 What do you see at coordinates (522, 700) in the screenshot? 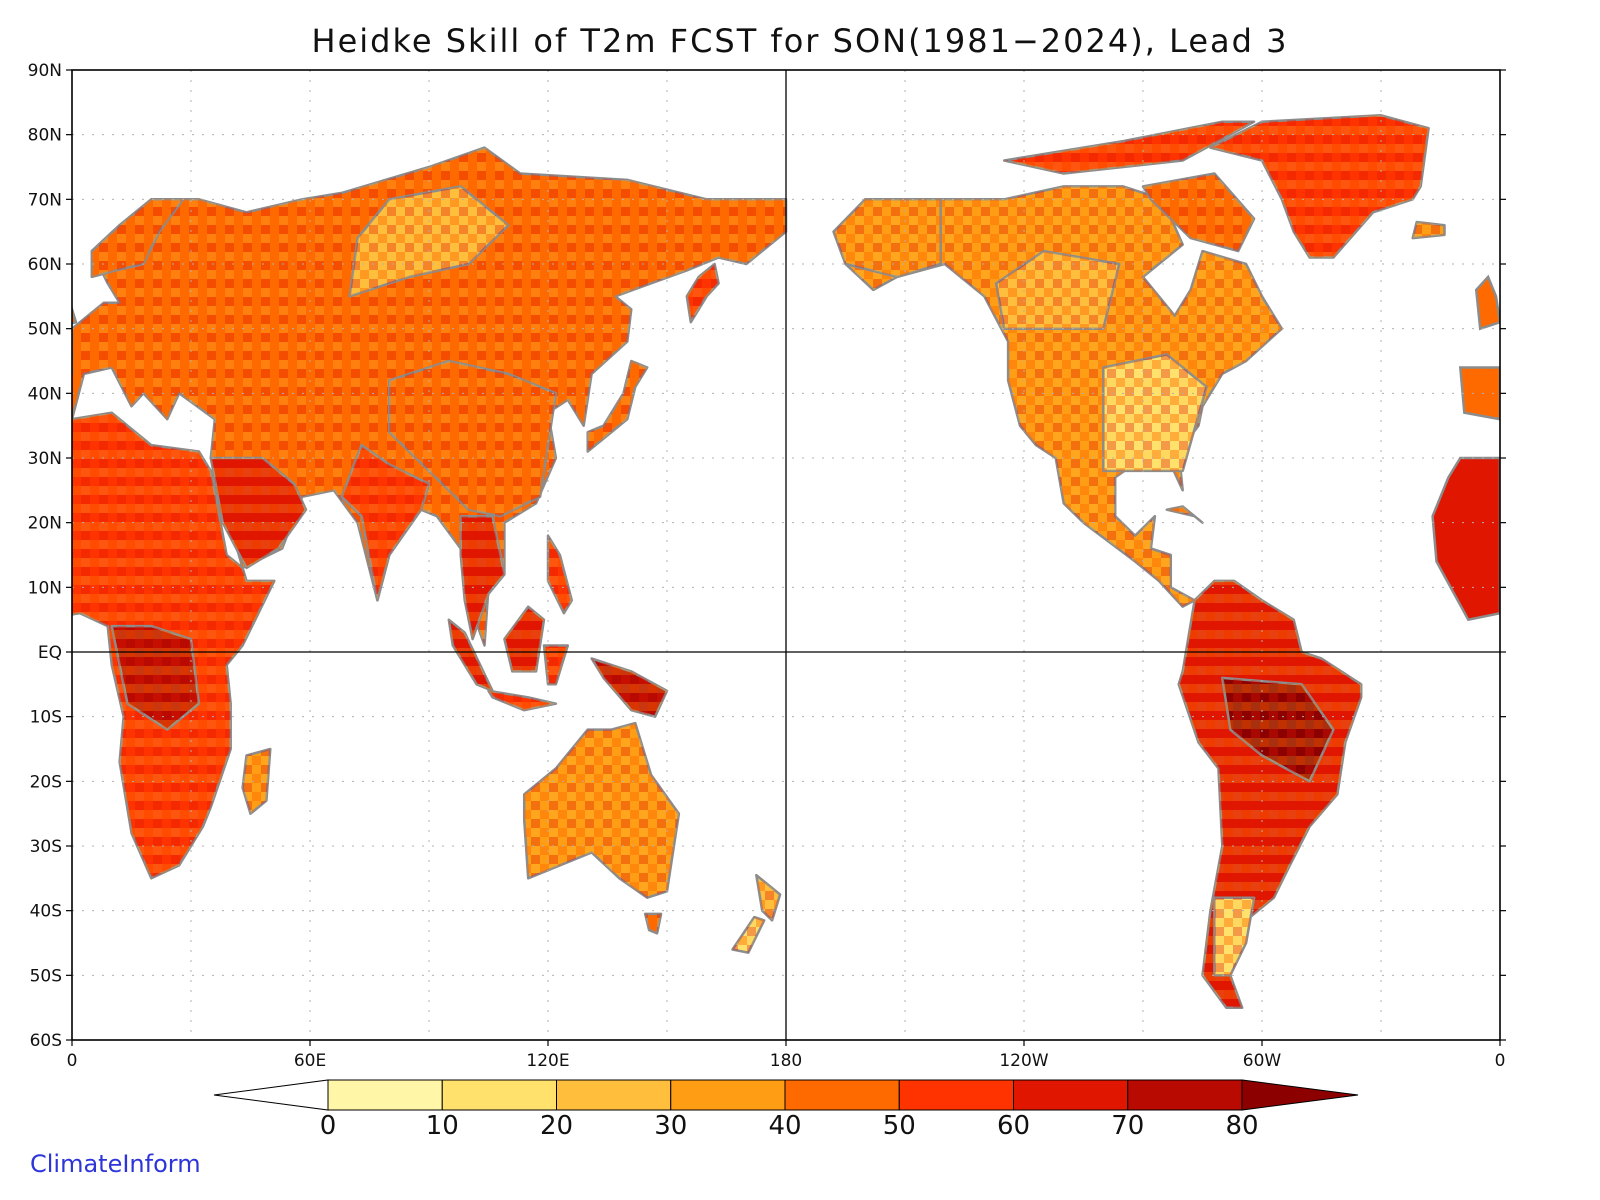
I see `java-texture` at bounding box center [522, 700].